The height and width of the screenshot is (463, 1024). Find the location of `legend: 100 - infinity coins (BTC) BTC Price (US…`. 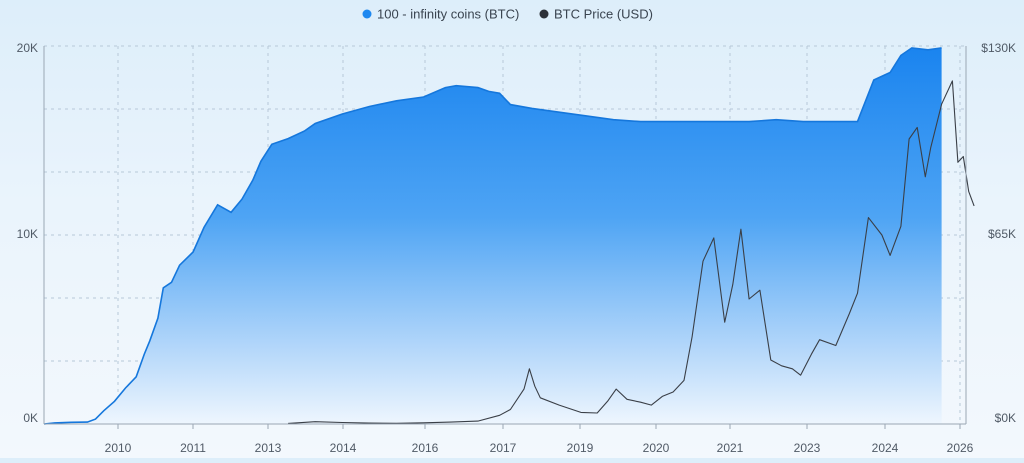

legend: 100 - infinity coins (BTC) BTC Price (US… is located at coordinates (507, 14).